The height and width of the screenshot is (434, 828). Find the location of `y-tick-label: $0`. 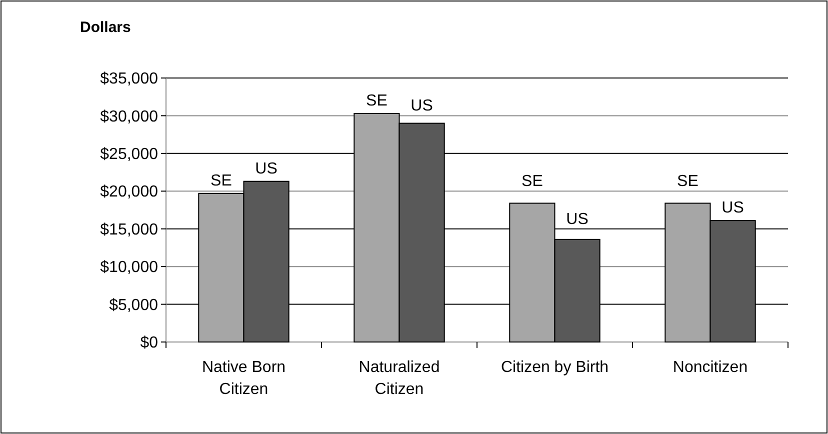

y-tick-label: $0 is located at coordinates (149, 343).